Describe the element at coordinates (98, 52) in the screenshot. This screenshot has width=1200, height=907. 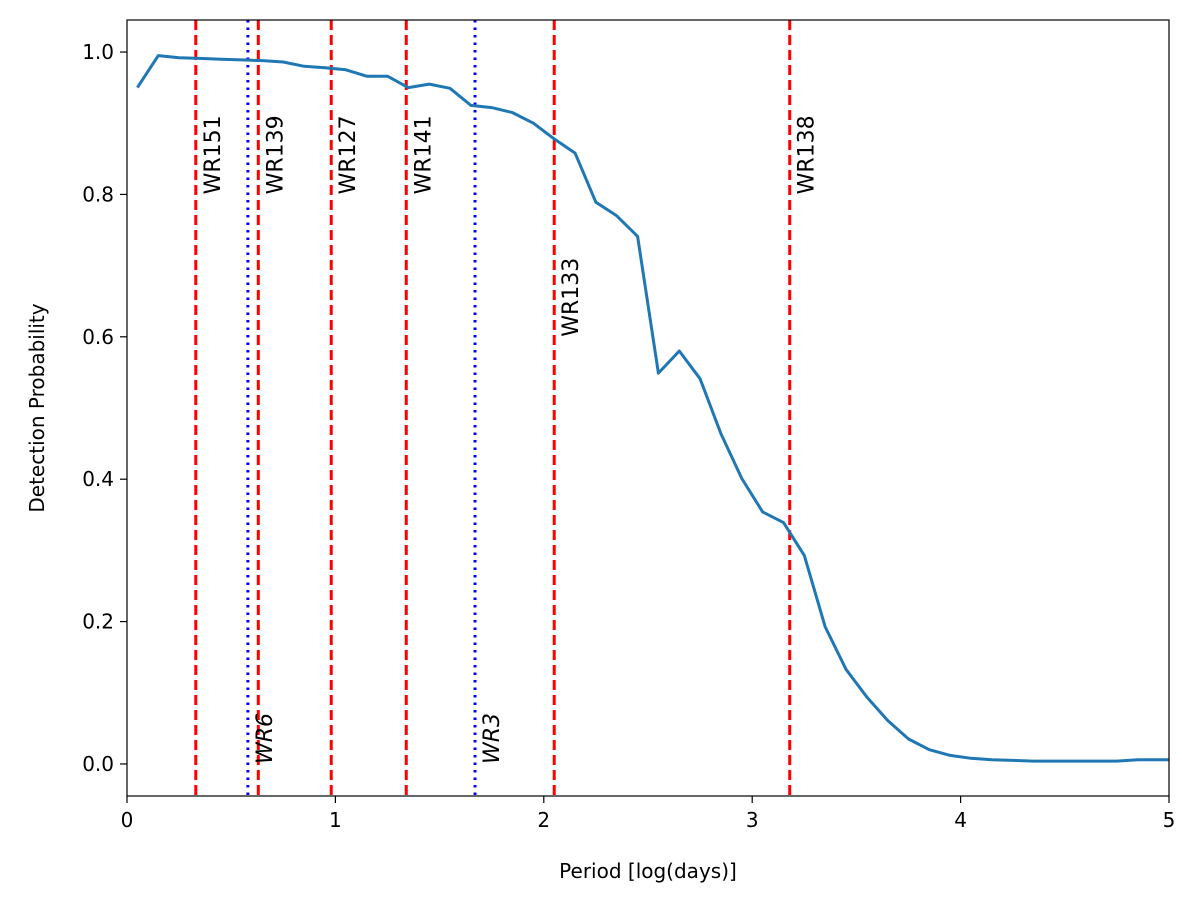
I see `y-tick-label: 1.0` at that location.